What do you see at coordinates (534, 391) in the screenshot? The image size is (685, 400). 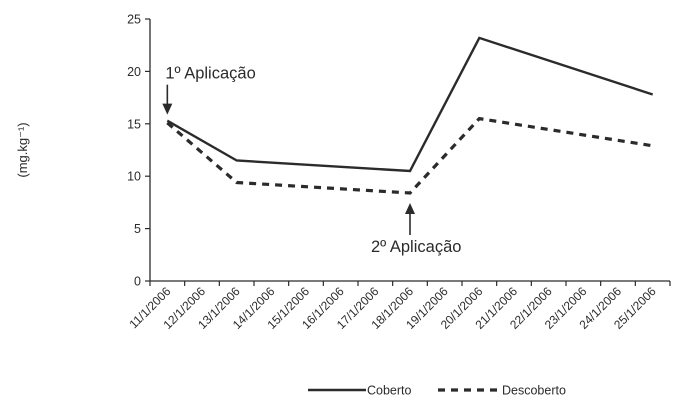 I see `legend-label-descoberto: Descoberto` at bounding box center [534, 391].